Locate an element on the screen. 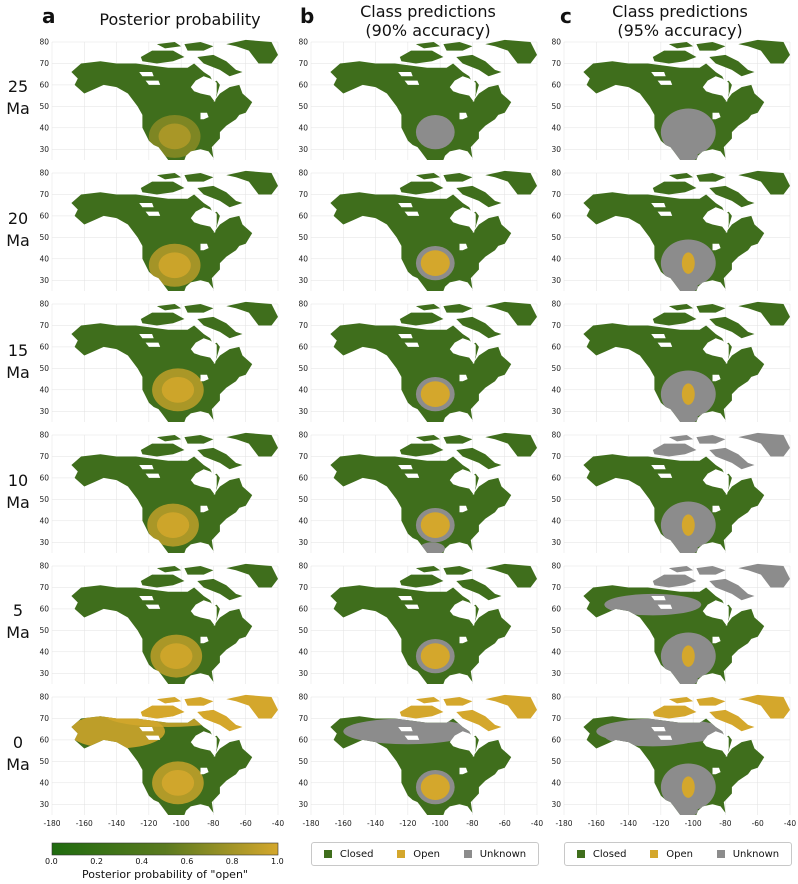 The image size is (798, 884). row-age: 15 is located at coordinates (18, 350).